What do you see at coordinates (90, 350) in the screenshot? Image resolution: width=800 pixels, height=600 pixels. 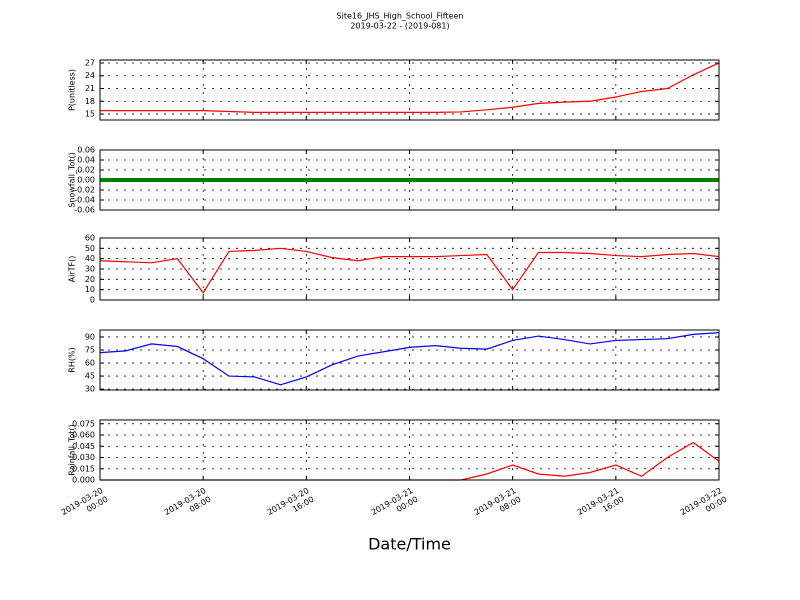 I see `y-tick-label: 75` at bounding box center [90, 350].